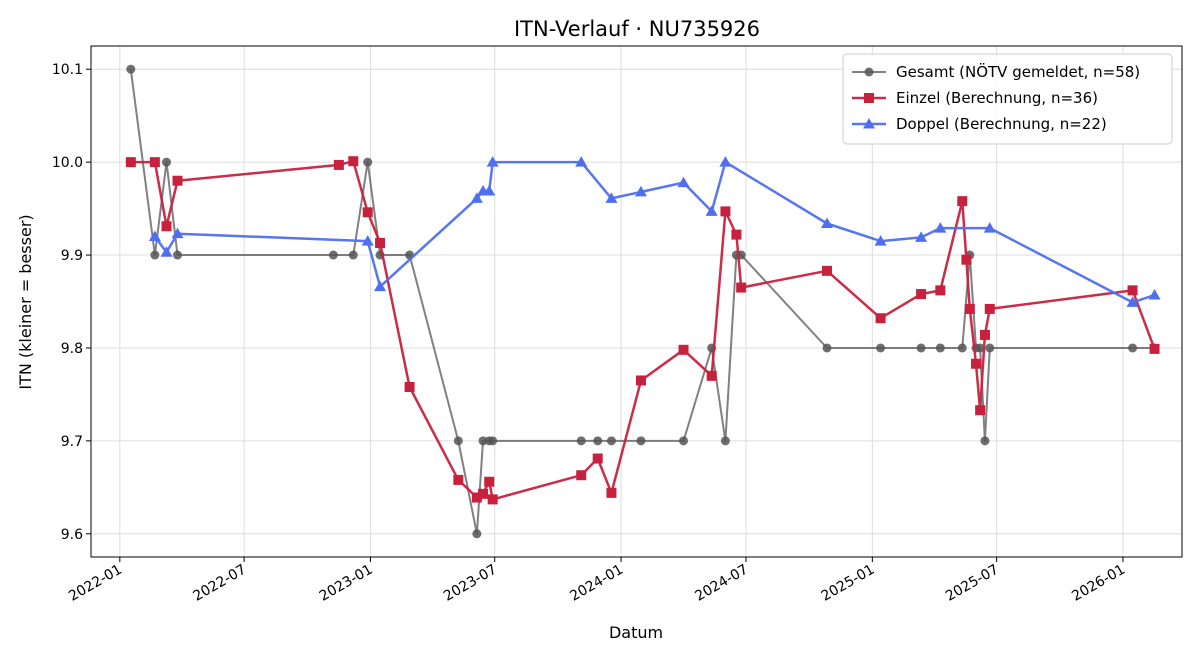  What do you see at coordinates (67, 163) in the screenshot?
I see `y-tick-label: 10.0` at bounding box center [67, 163].